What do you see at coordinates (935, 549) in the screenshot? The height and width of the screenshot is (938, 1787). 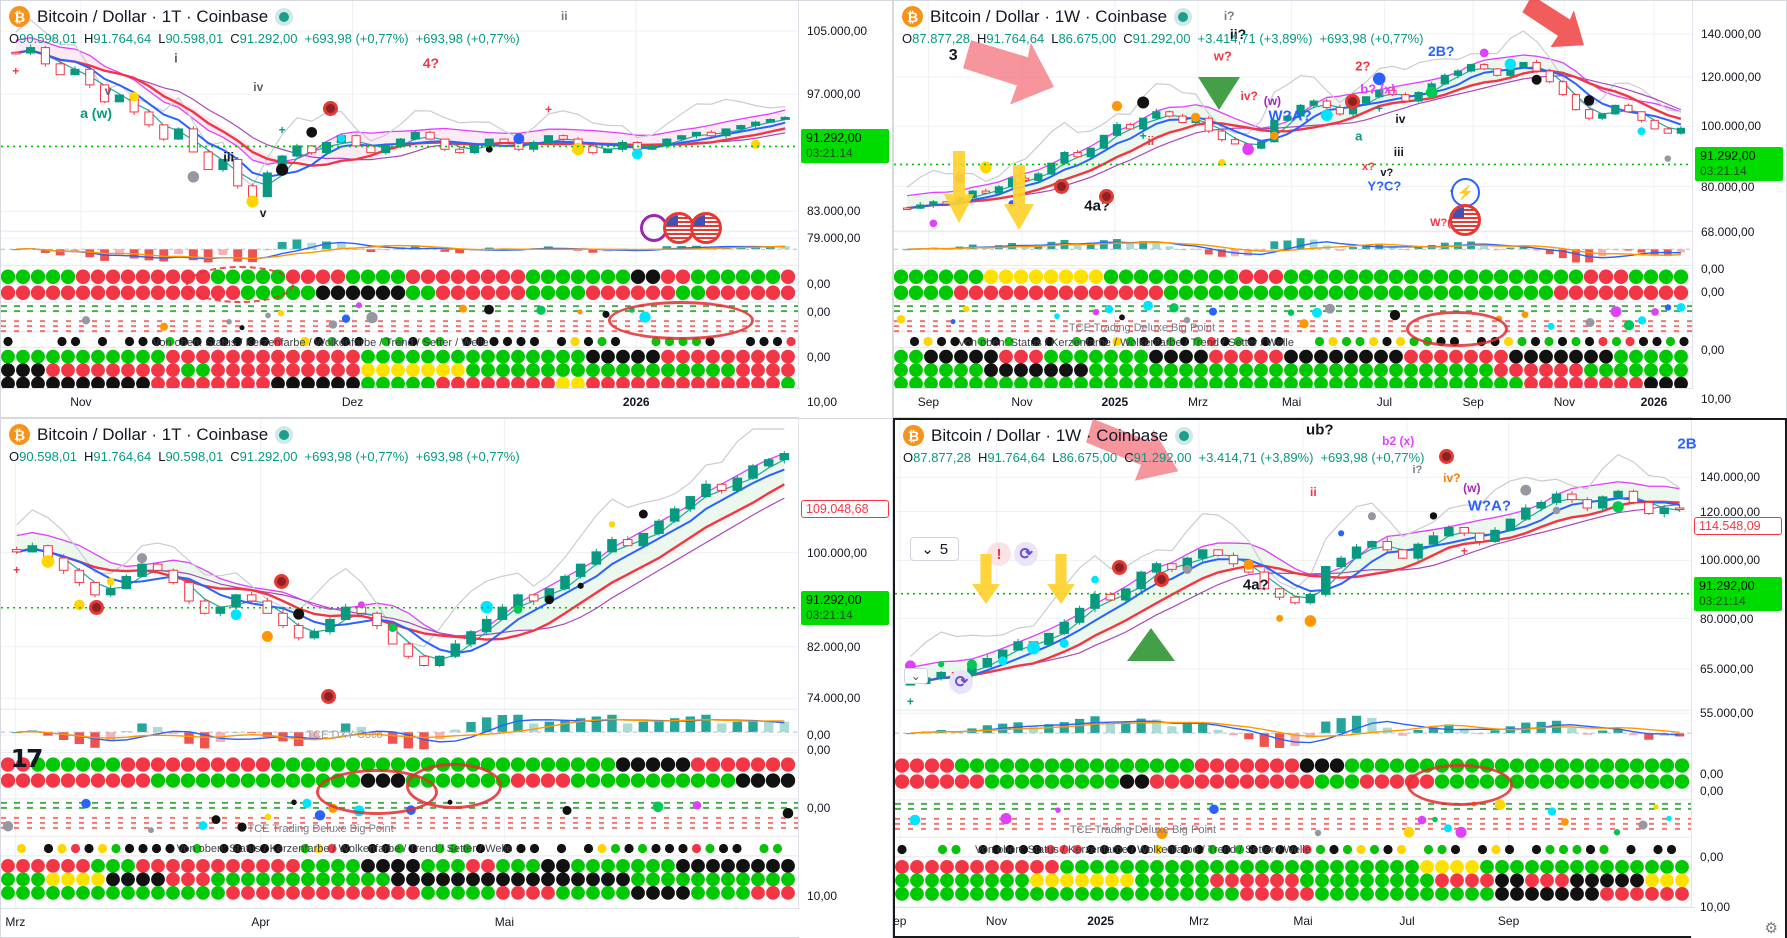 I see `interval-dropdown: ⌄ 5` at bounding box center [935, 549].